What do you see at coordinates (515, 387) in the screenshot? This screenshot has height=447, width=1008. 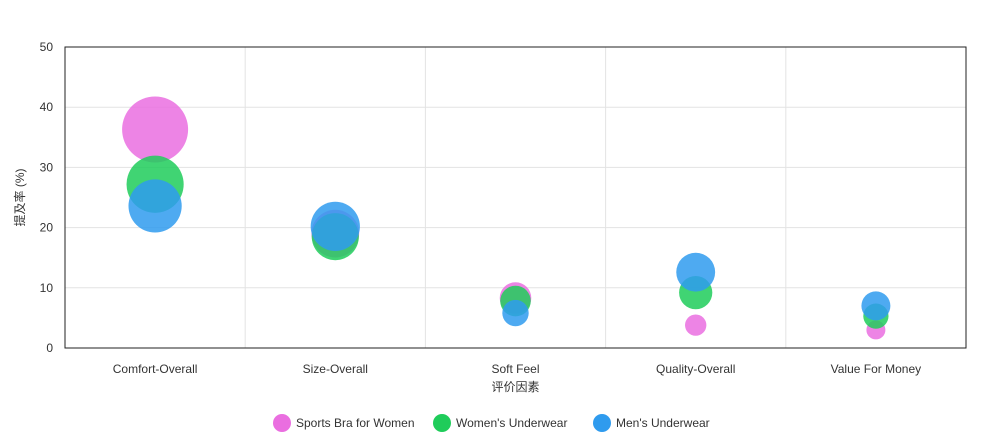 I see `x-axis-title: 评价因素` at bounding box center [515, 387].